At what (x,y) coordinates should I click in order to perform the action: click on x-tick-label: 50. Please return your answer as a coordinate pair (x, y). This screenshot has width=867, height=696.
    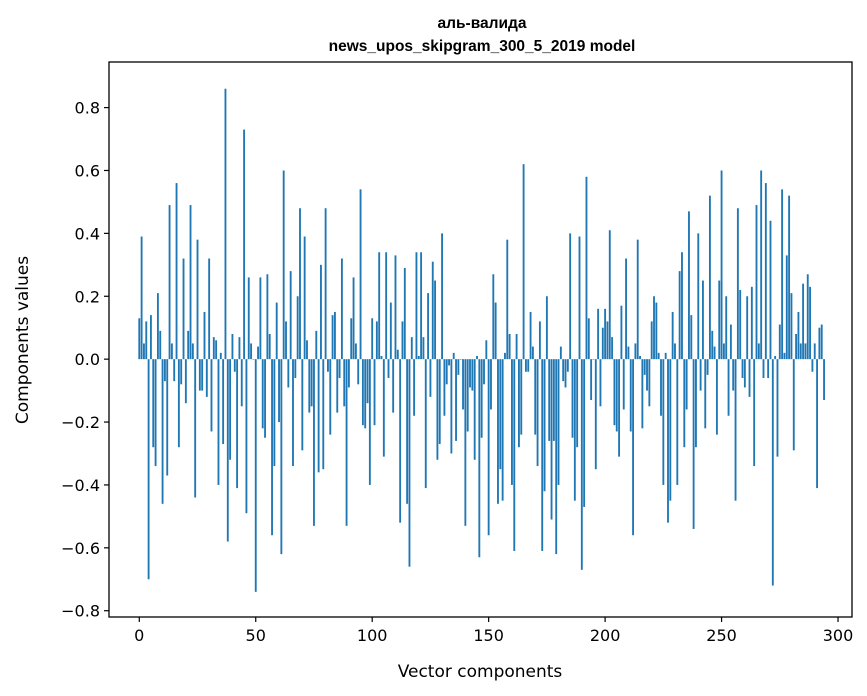
    Looking at the image, I should click on (256, 635).